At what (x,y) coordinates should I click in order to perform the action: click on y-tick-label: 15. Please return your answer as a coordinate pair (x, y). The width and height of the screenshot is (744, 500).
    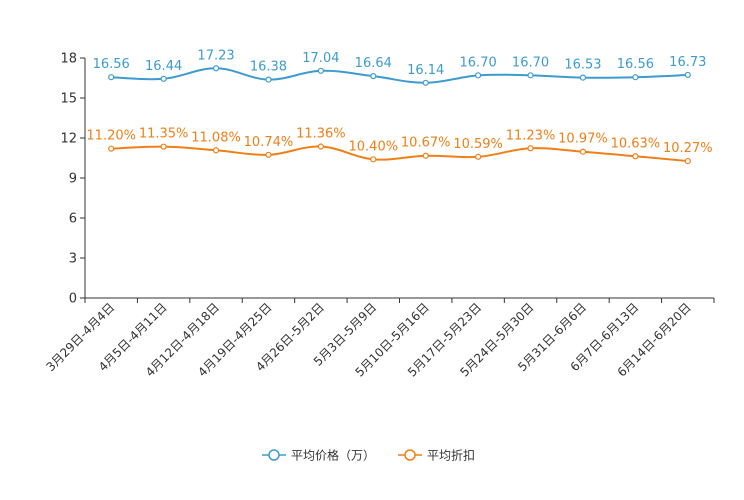
    Looking at the image, I should click on (68, 99).